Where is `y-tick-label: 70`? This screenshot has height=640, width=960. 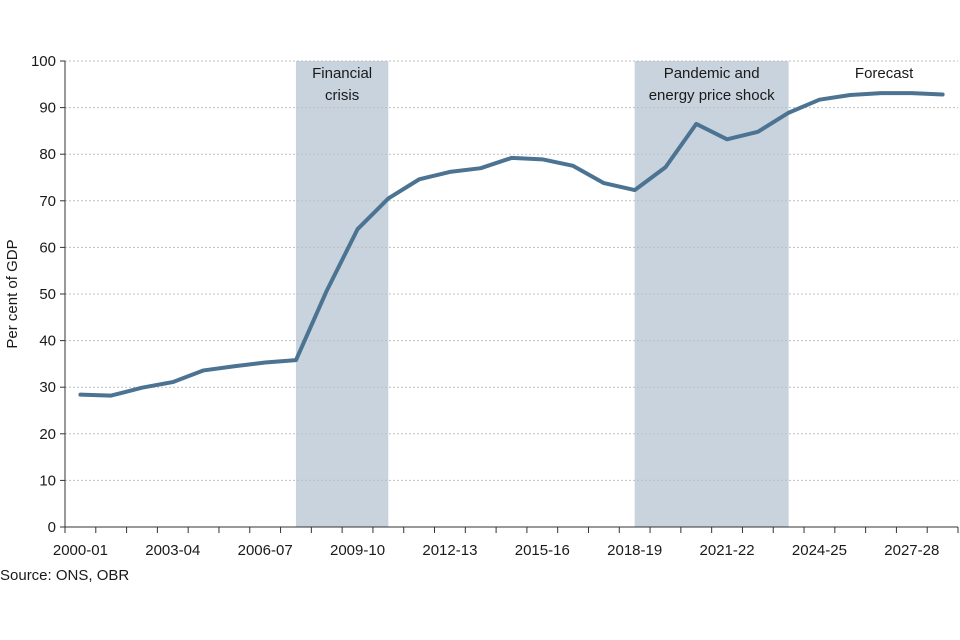
y-tick-label: 70 is located at coordinates (47, 201).